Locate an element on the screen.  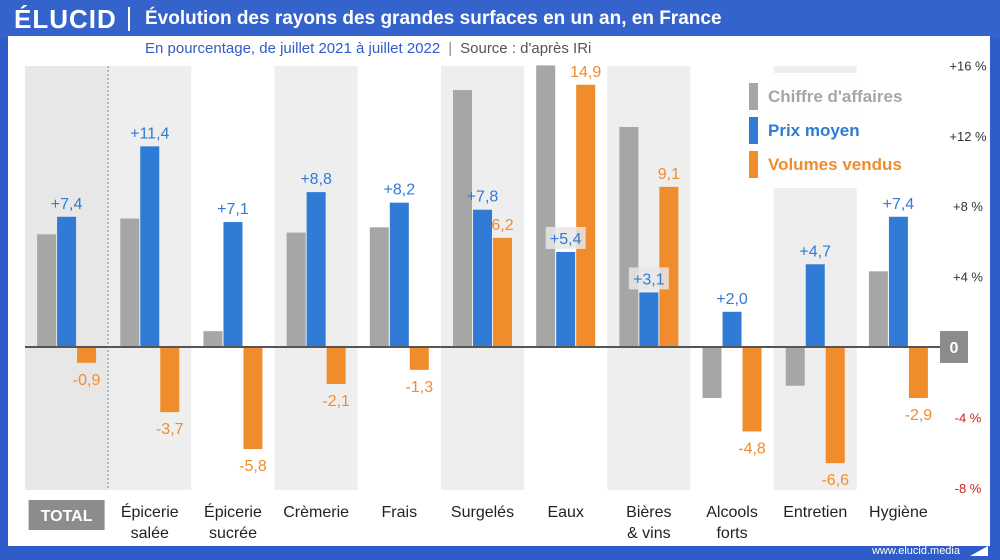
volumes-vendus-data-label: -0,9 is located at coordinates (87, 380).